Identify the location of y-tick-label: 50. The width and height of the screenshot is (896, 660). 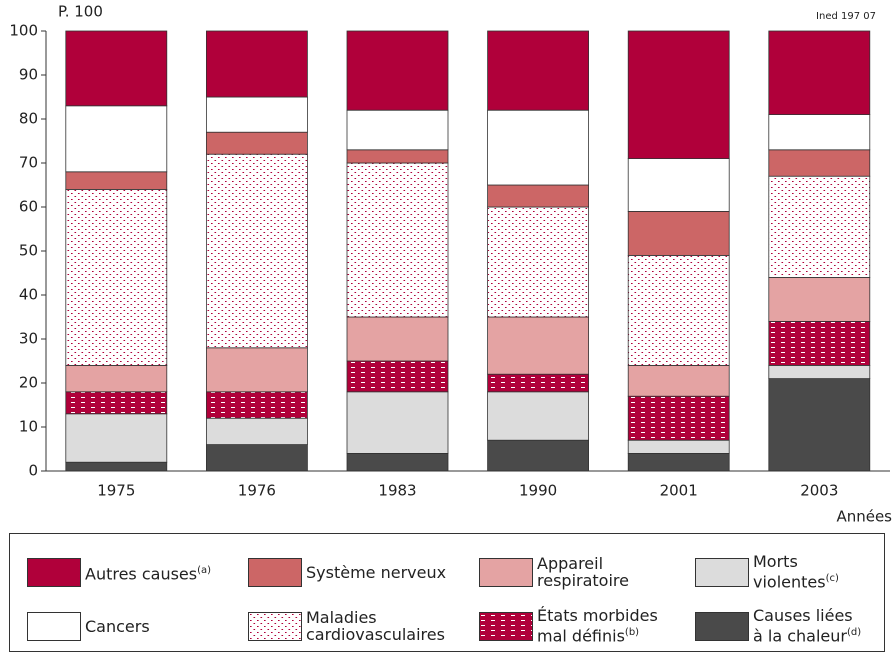
(28, 251).